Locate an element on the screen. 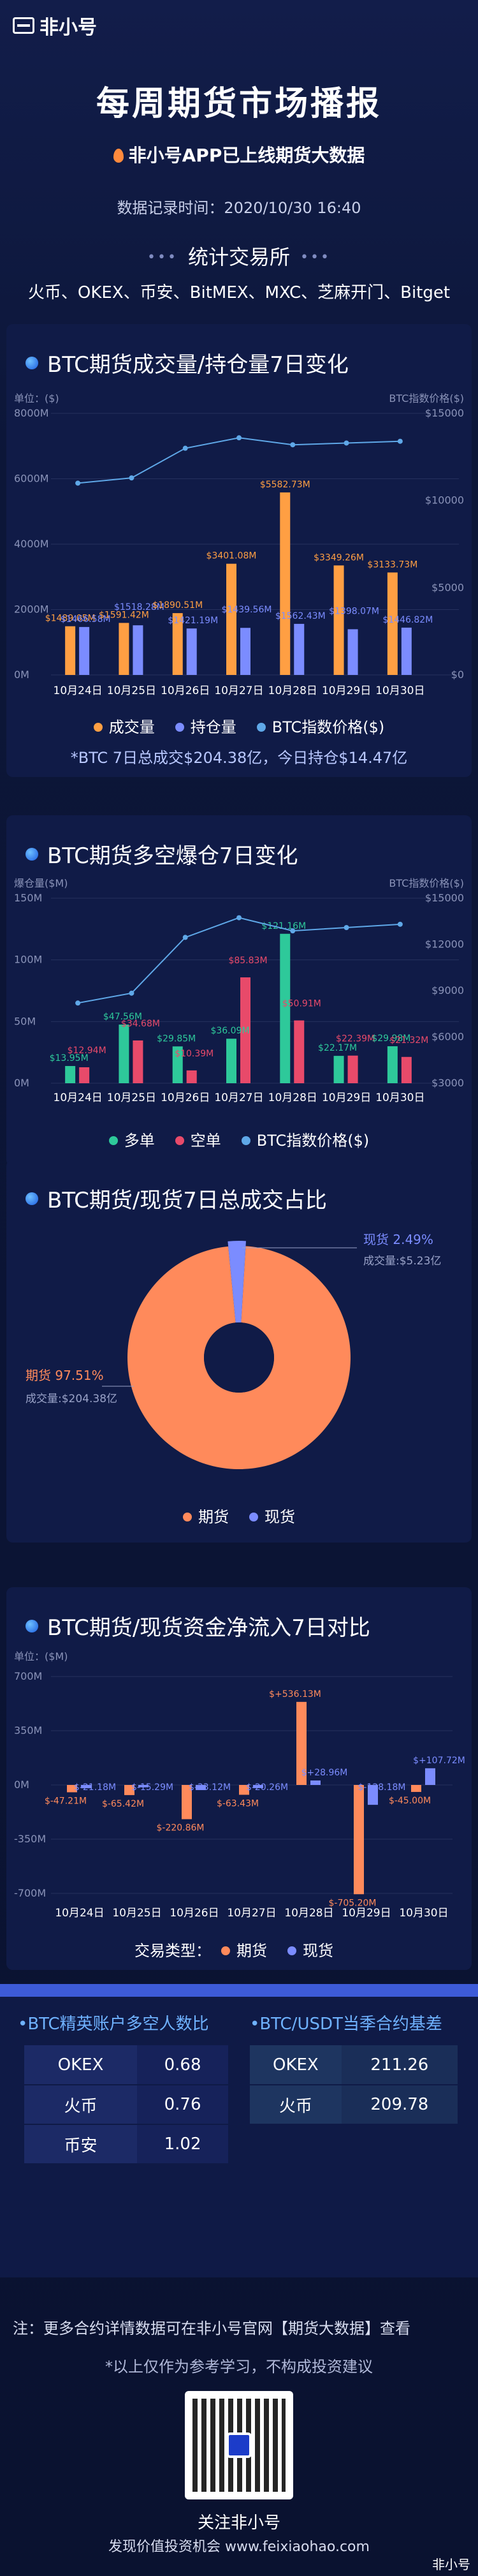 The width and height of the screenshot is (478, 2576). long-data-label: $13.95M is located at coordinates (69, 1058).